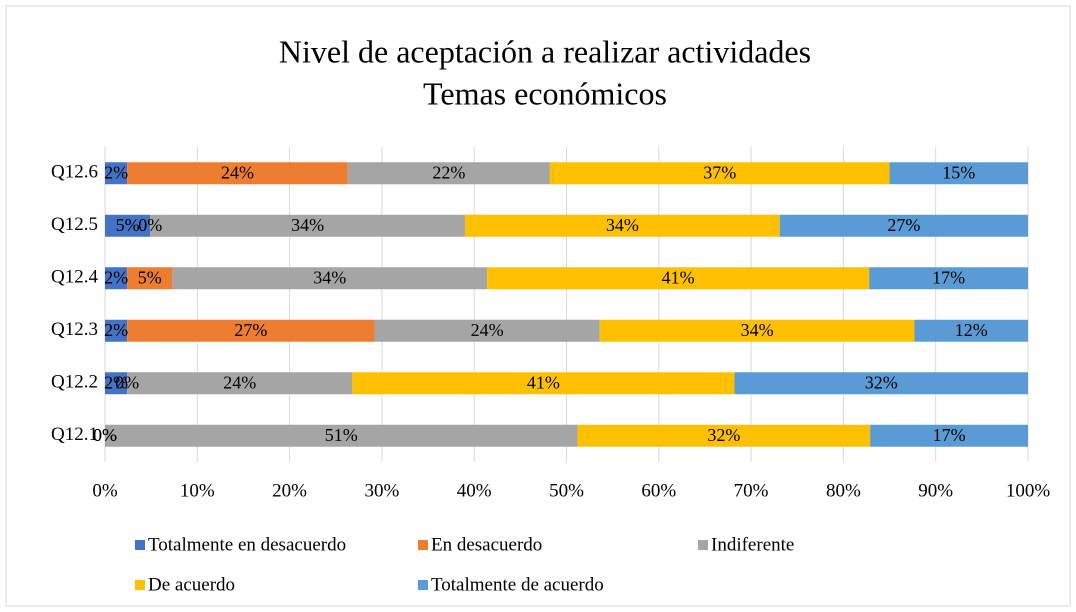  I want to click on y-tick-label: Q12.3, so click(74, 329).